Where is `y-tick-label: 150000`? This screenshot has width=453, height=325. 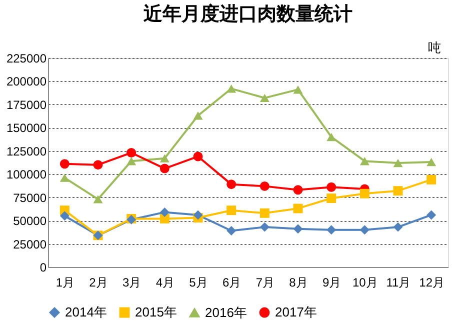
y-tick-label: 150000 is located at coordinates (26, 128).